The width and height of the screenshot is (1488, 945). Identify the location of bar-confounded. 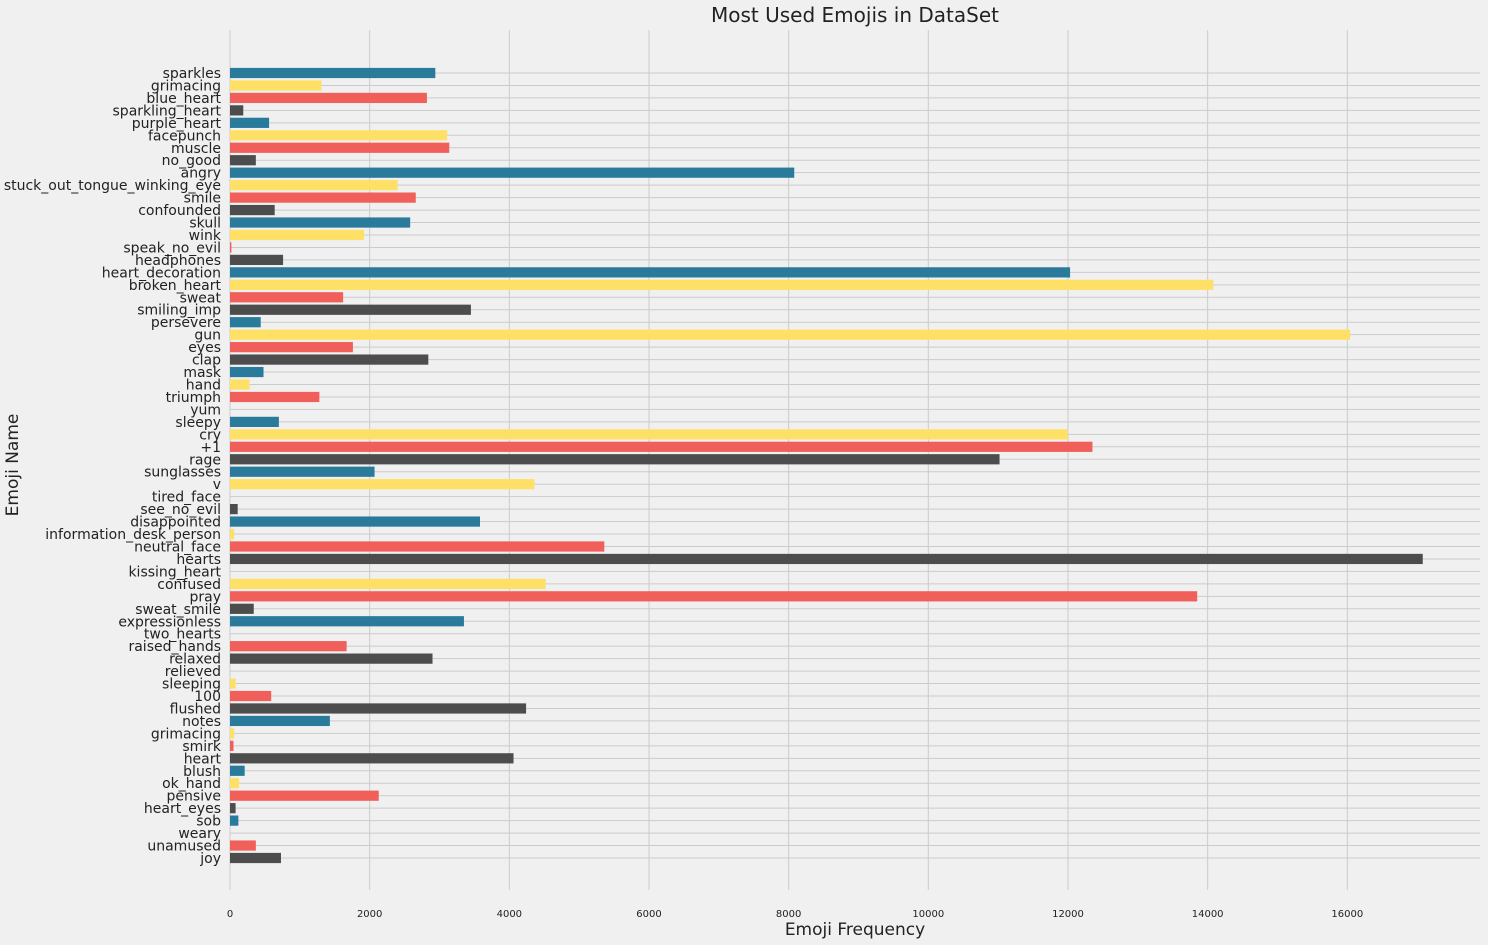
(252, 210).